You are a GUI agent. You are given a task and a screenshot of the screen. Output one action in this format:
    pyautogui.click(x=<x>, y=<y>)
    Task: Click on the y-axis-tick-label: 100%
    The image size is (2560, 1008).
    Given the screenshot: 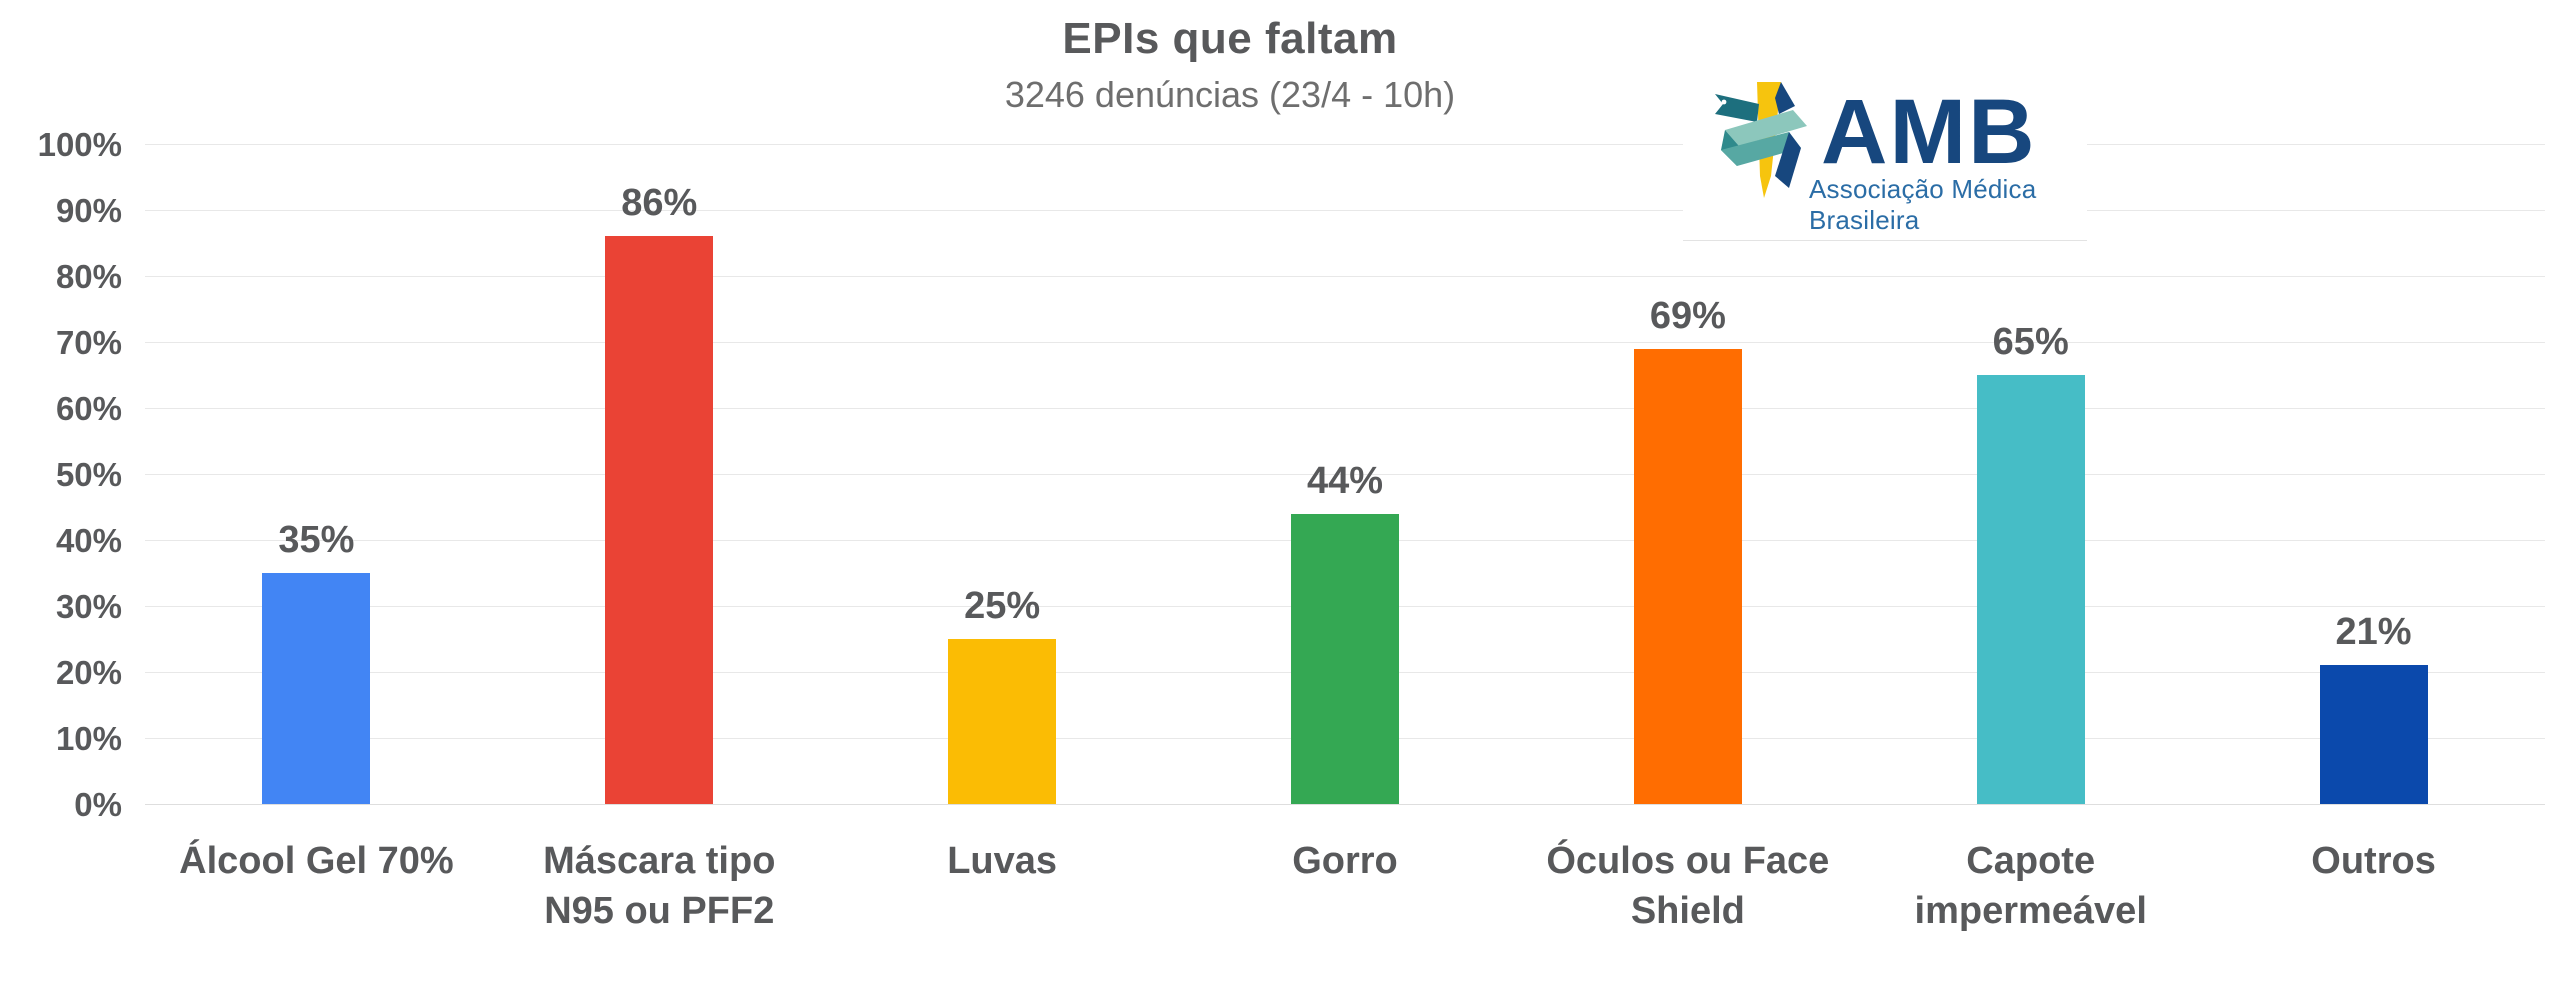 What is the action you would take?
    pyautogui.click(x=79, y=144)
    